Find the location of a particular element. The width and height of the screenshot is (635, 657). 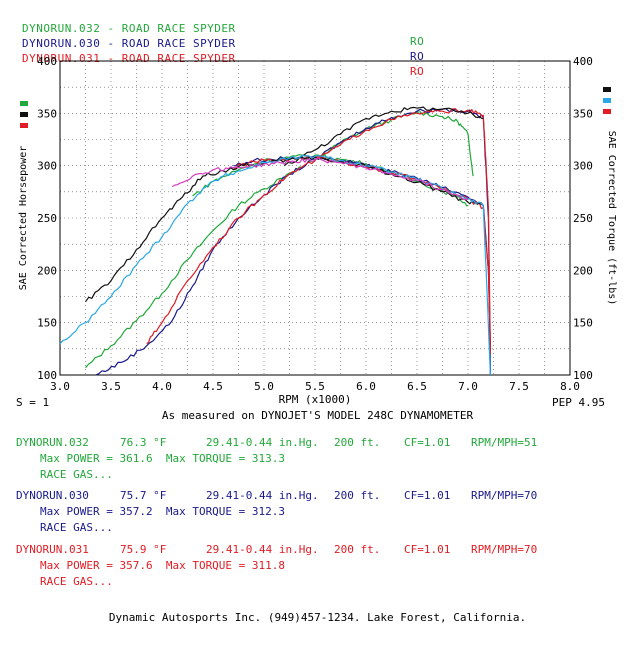

y-axis-label-right: SAE Corrected Torque (ft-lbs) is located at coordinates (611, 218).